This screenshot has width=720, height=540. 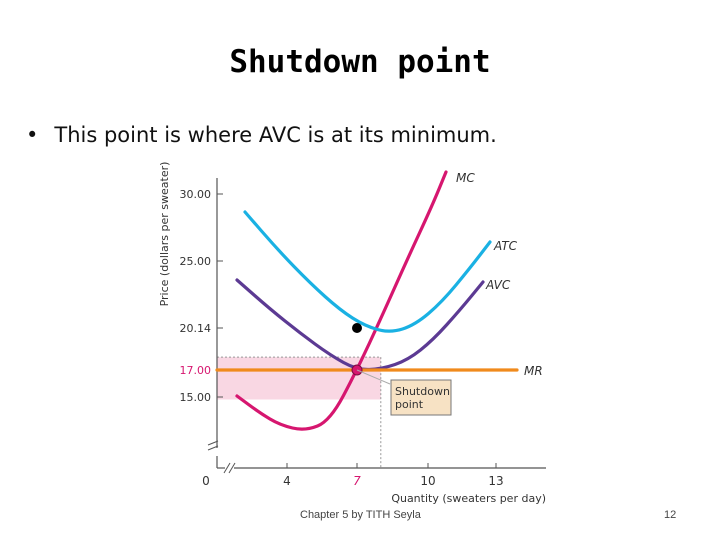 What do you see at coordinates (422, 391) in the screenshot?
I see `annotation-text: Shutdown` at bounding box center [422, 391].